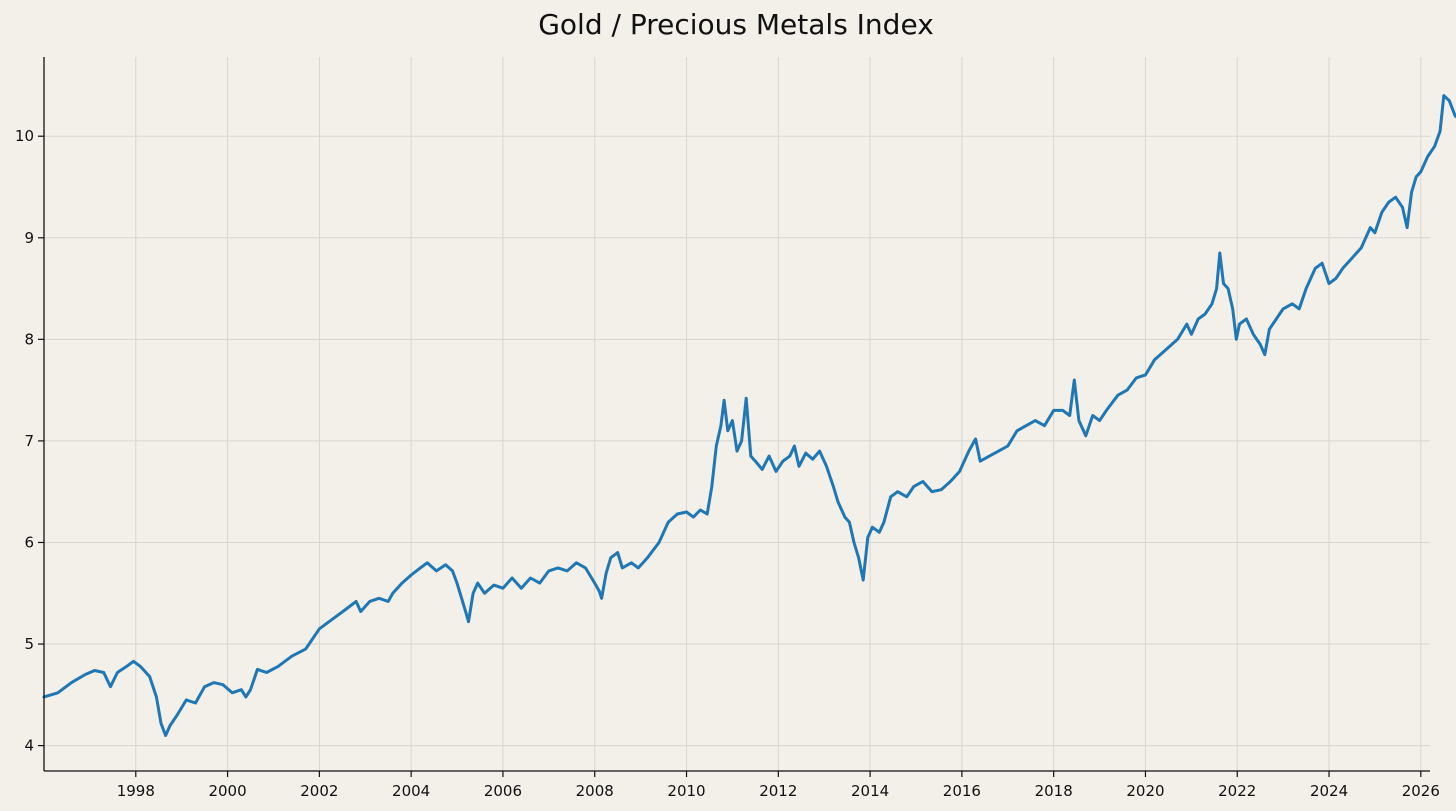  What do you see at coordinates (319, 791) in the screenshot?
I see `x-tick-label: 2002` at bounding box center [319, 791].